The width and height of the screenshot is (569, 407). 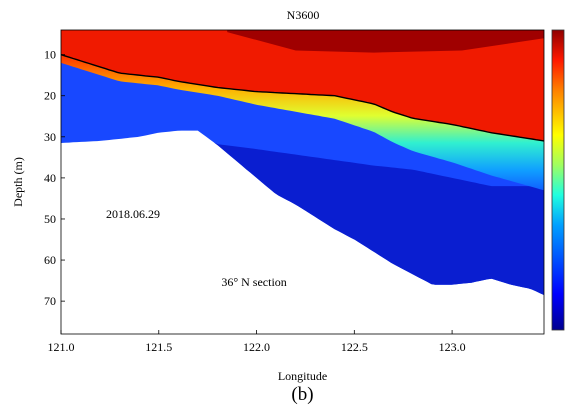 I want to click on y-tick-label: 70, so click(x=50, y=301).